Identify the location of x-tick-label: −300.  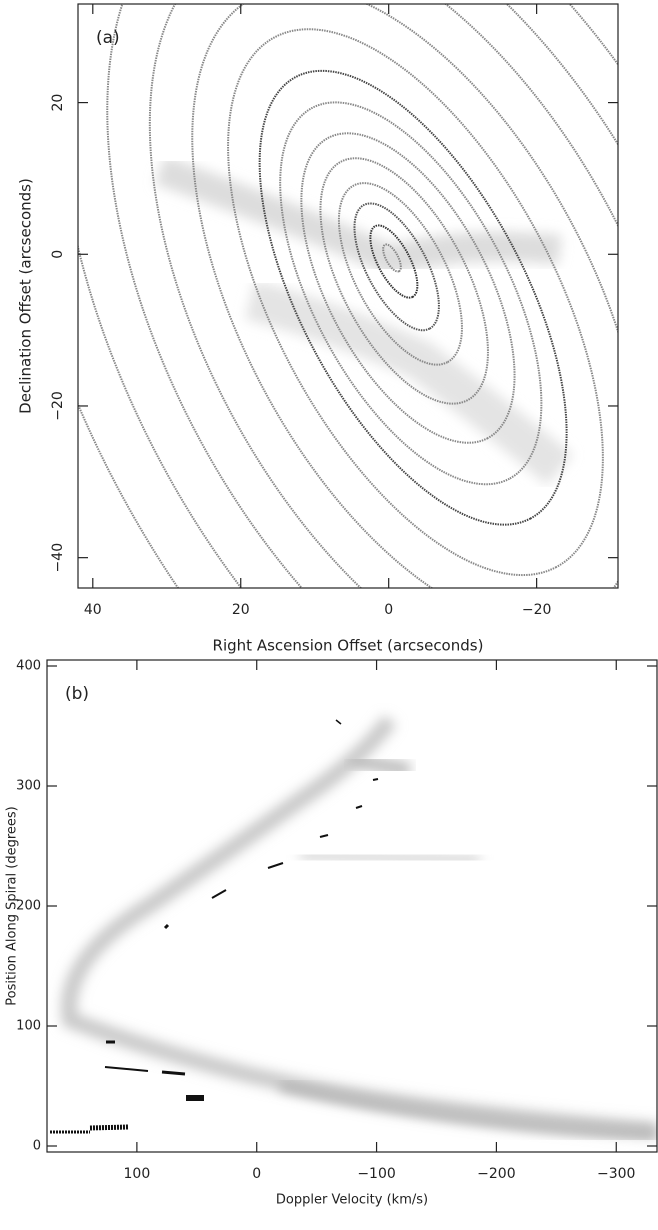
(616, 1174).